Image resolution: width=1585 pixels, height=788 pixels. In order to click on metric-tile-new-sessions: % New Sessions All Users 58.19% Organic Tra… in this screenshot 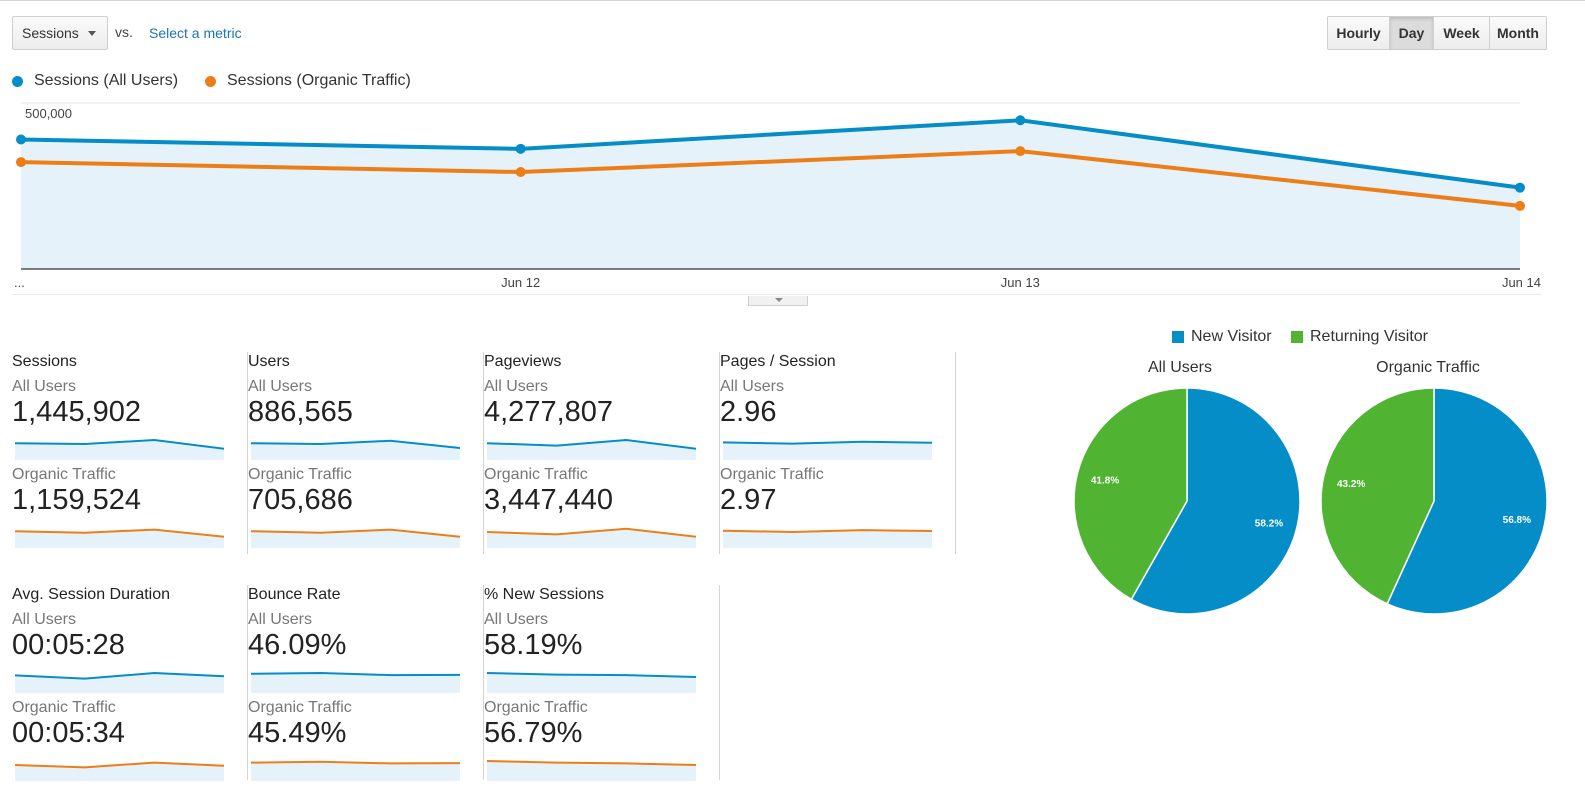, I will do `click(602, 683)`.